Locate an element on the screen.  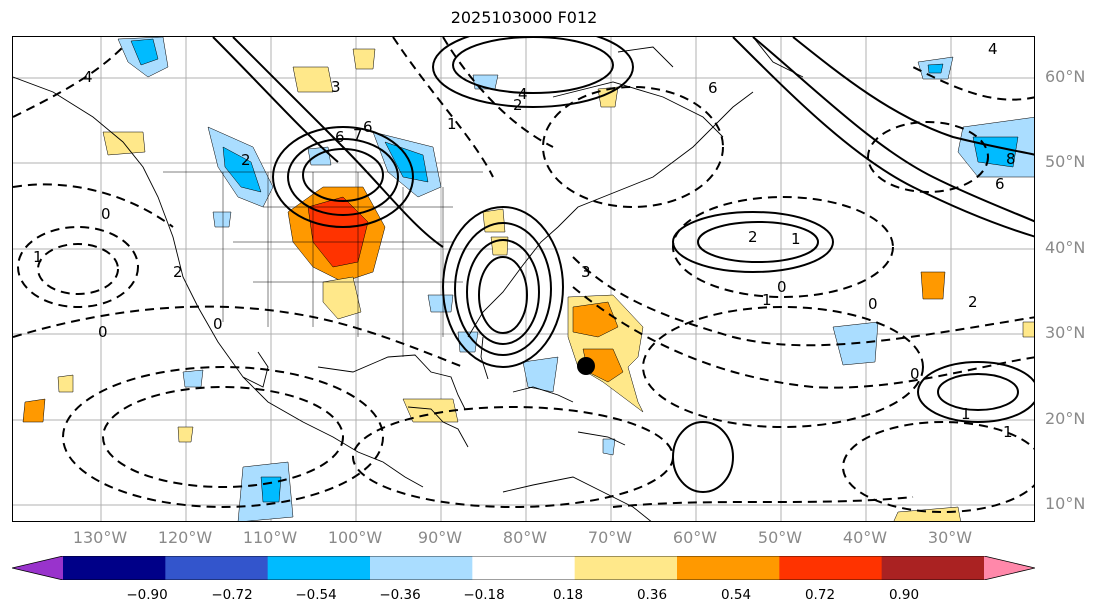
lon-label: 70°W is located at coordinates (610, 537).